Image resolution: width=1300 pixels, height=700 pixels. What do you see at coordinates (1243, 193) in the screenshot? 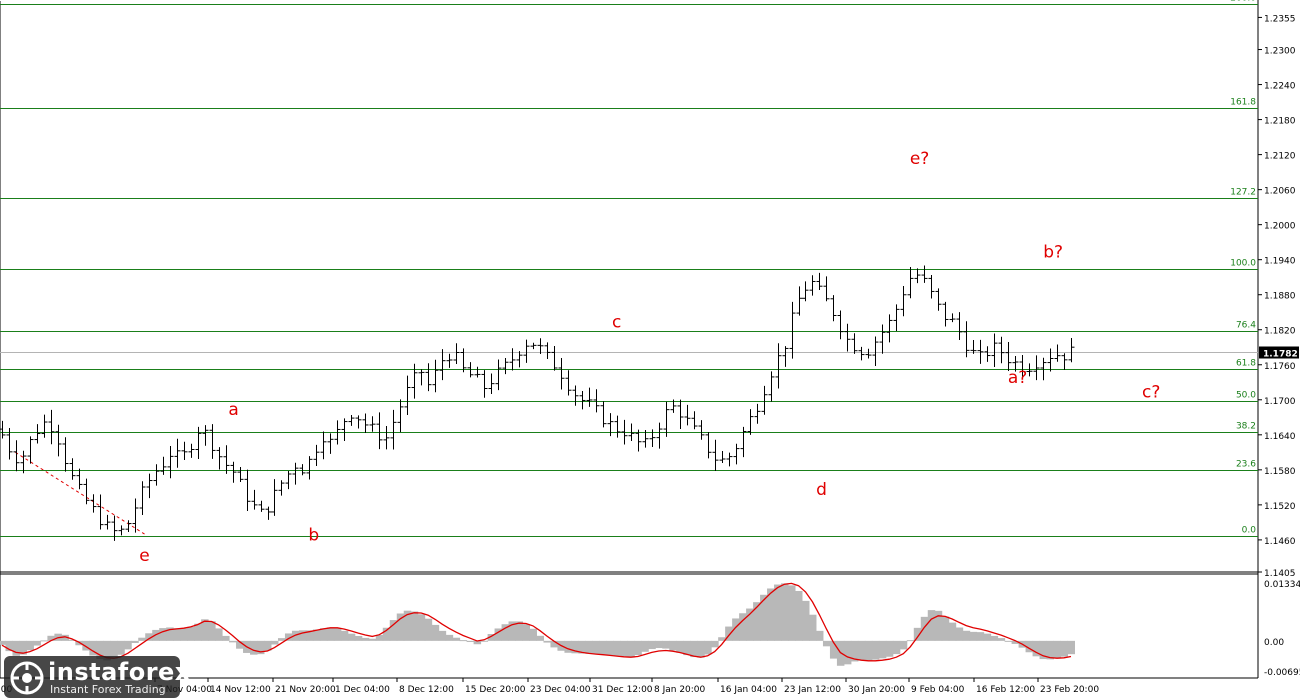
I see `fib-label-127.2: 127.2` at bounding box center [1243, 193].